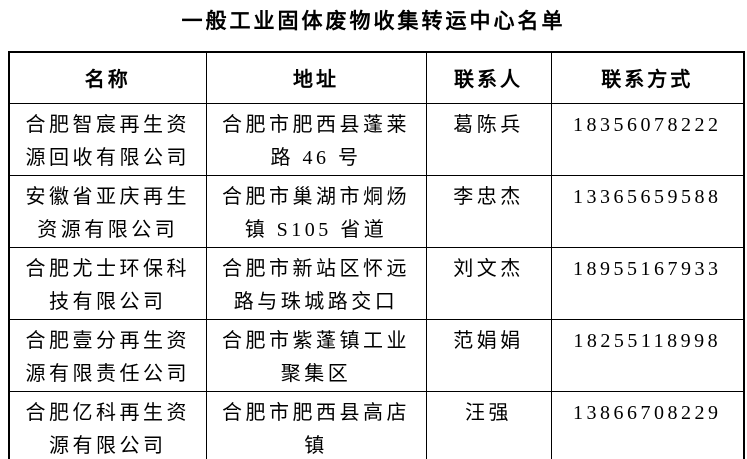  I want to click on phone-number-cell: 18955167933, so click(647, 283).